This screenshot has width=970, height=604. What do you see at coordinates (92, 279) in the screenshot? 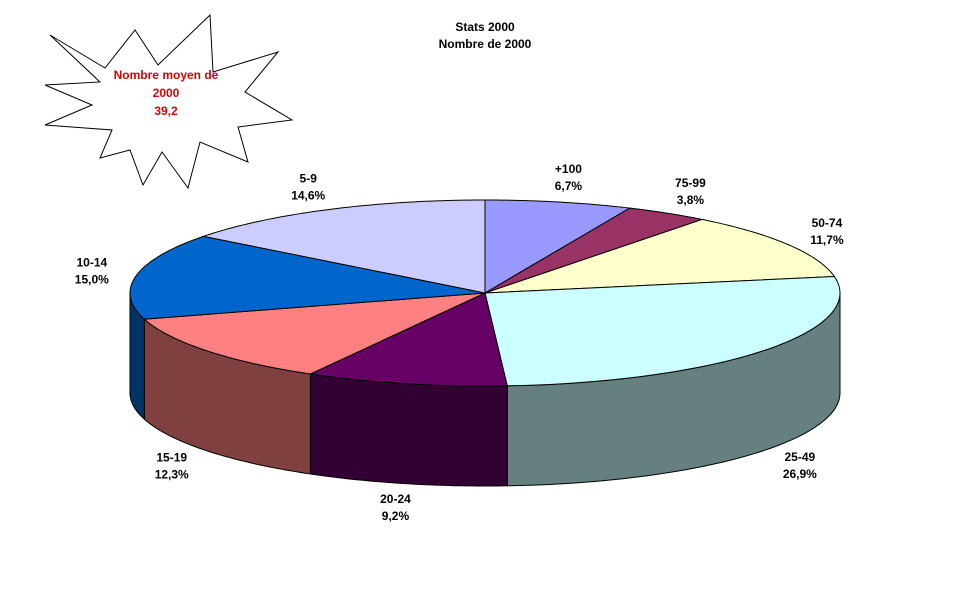
I see `value-label: 15,0%` at bounding box center [92, 279].